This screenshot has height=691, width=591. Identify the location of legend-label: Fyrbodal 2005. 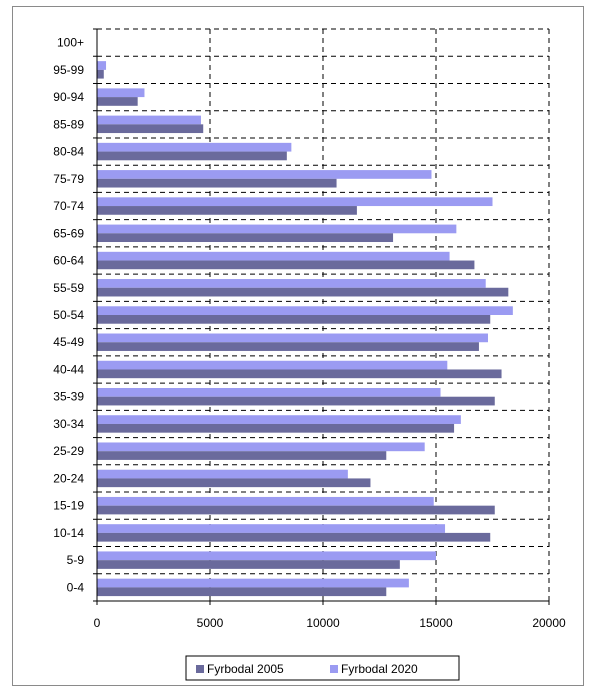
(245, 669).